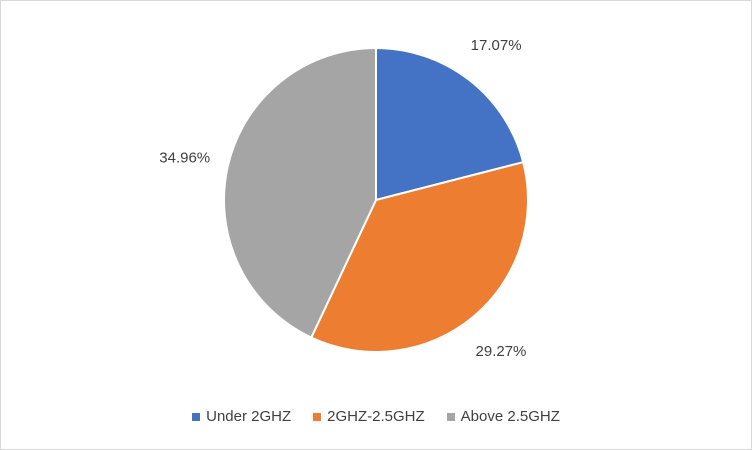  Describe the element at coordinates (496, 45) in the screenshot. I see `data-label-under-2ghz: 17.07%` at that location.